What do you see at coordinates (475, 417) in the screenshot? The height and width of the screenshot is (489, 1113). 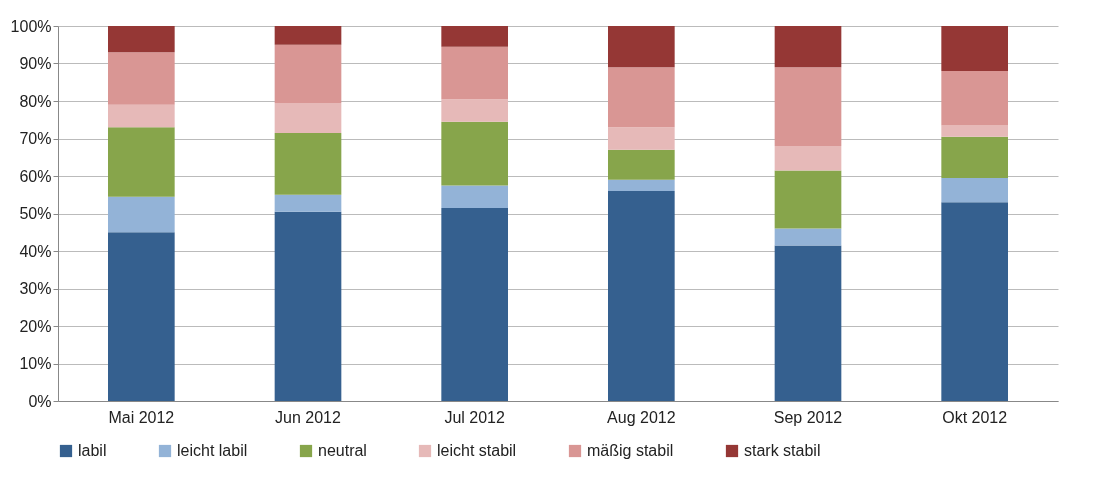 I see `x-tick-label: Jul 2012` at bounding box center [475, 417].